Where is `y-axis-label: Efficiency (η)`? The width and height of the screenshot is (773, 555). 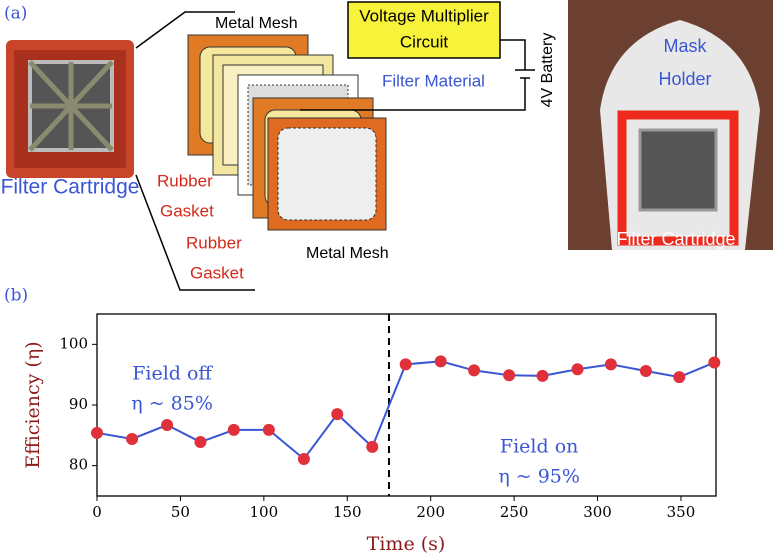
y-axis-label: Efficiency (η) is located at coordinates (33, 404).